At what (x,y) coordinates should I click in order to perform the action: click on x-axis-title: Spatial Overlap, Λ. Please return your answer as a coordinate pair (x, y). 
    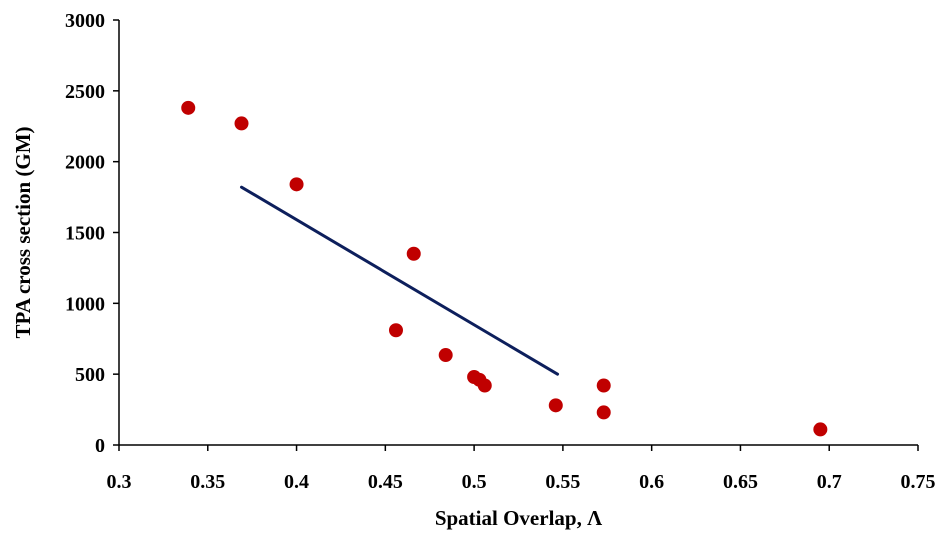
    Looking at the image, I should click on (518, 518).